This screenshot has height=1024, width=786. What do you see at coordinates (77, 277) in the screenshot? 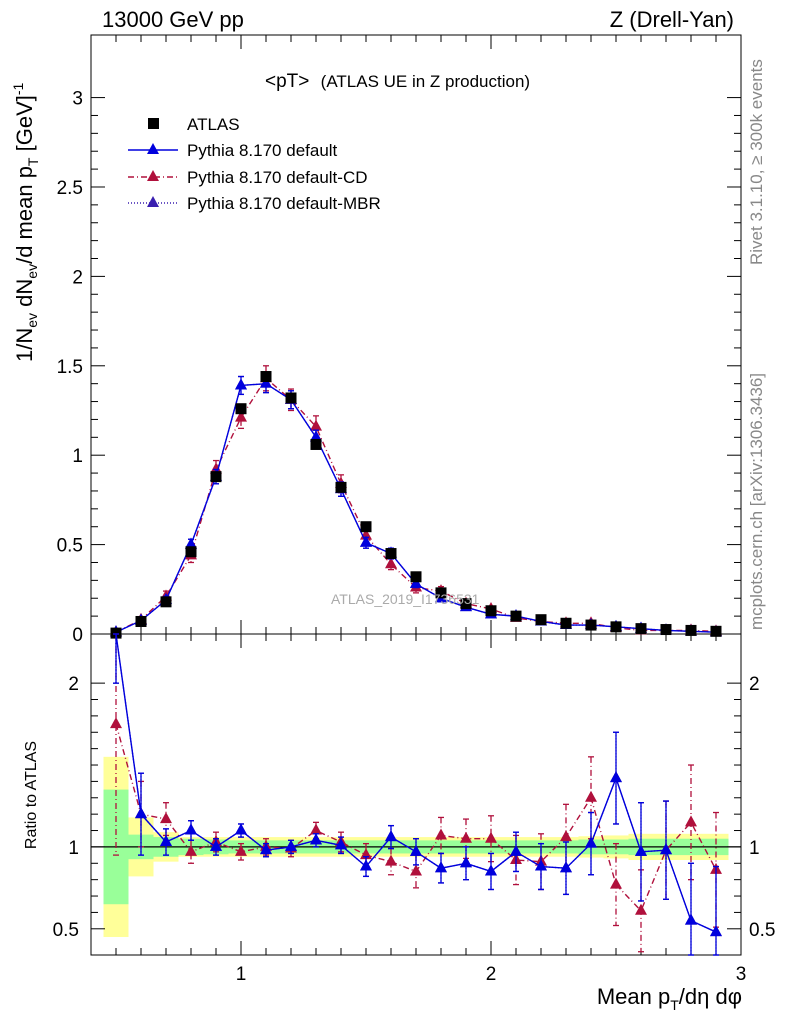
I see `main-ytick-label: 2` at bounding box center [77, 277].